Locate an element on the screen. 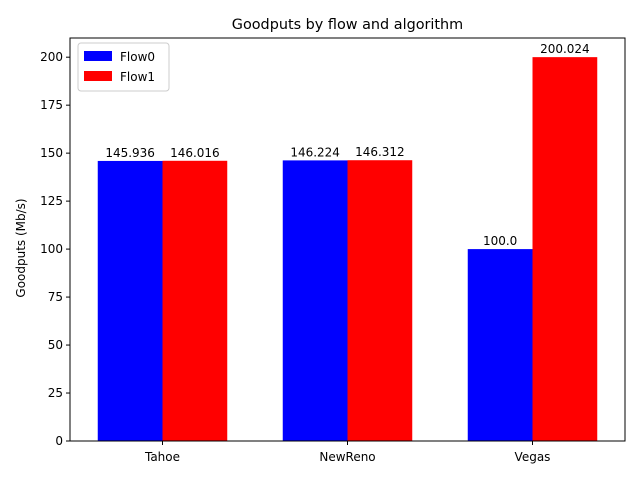 This screenshot has height=480, width=640. bar-value-label: 100.0 is located at coordinates (500, 241).